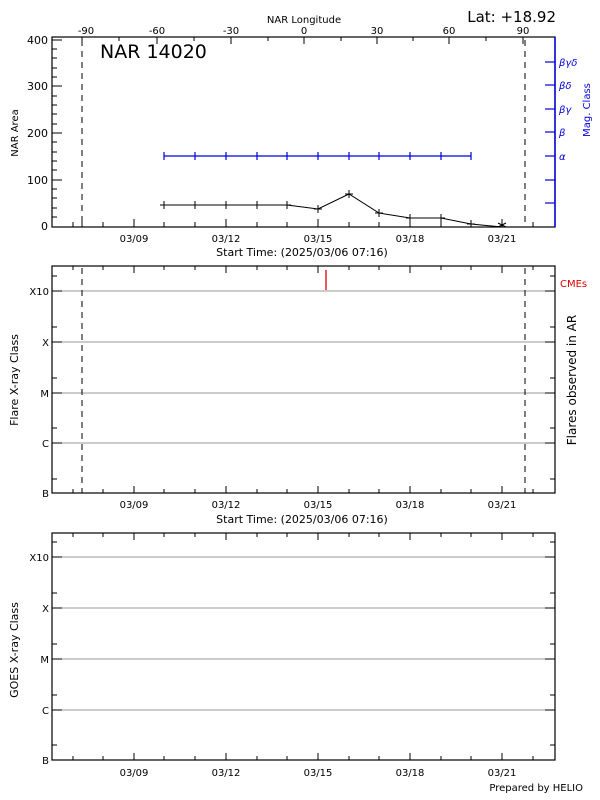  I want to click on svg-text: βδ, so click(565, 86).